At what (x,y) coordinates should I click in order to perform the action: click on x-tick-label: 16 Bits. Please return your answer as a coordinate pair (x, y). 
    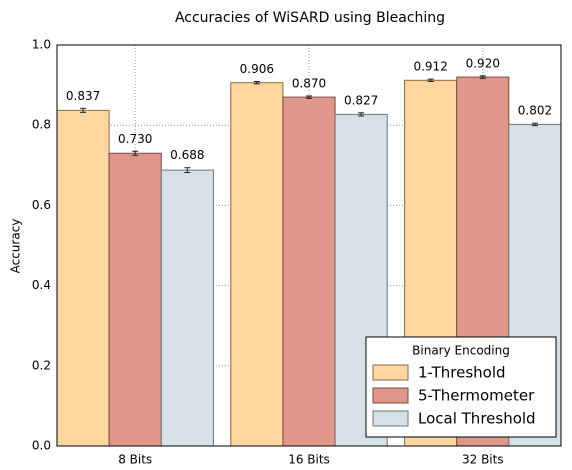
    Looking at the image, I should click on (309, 460).